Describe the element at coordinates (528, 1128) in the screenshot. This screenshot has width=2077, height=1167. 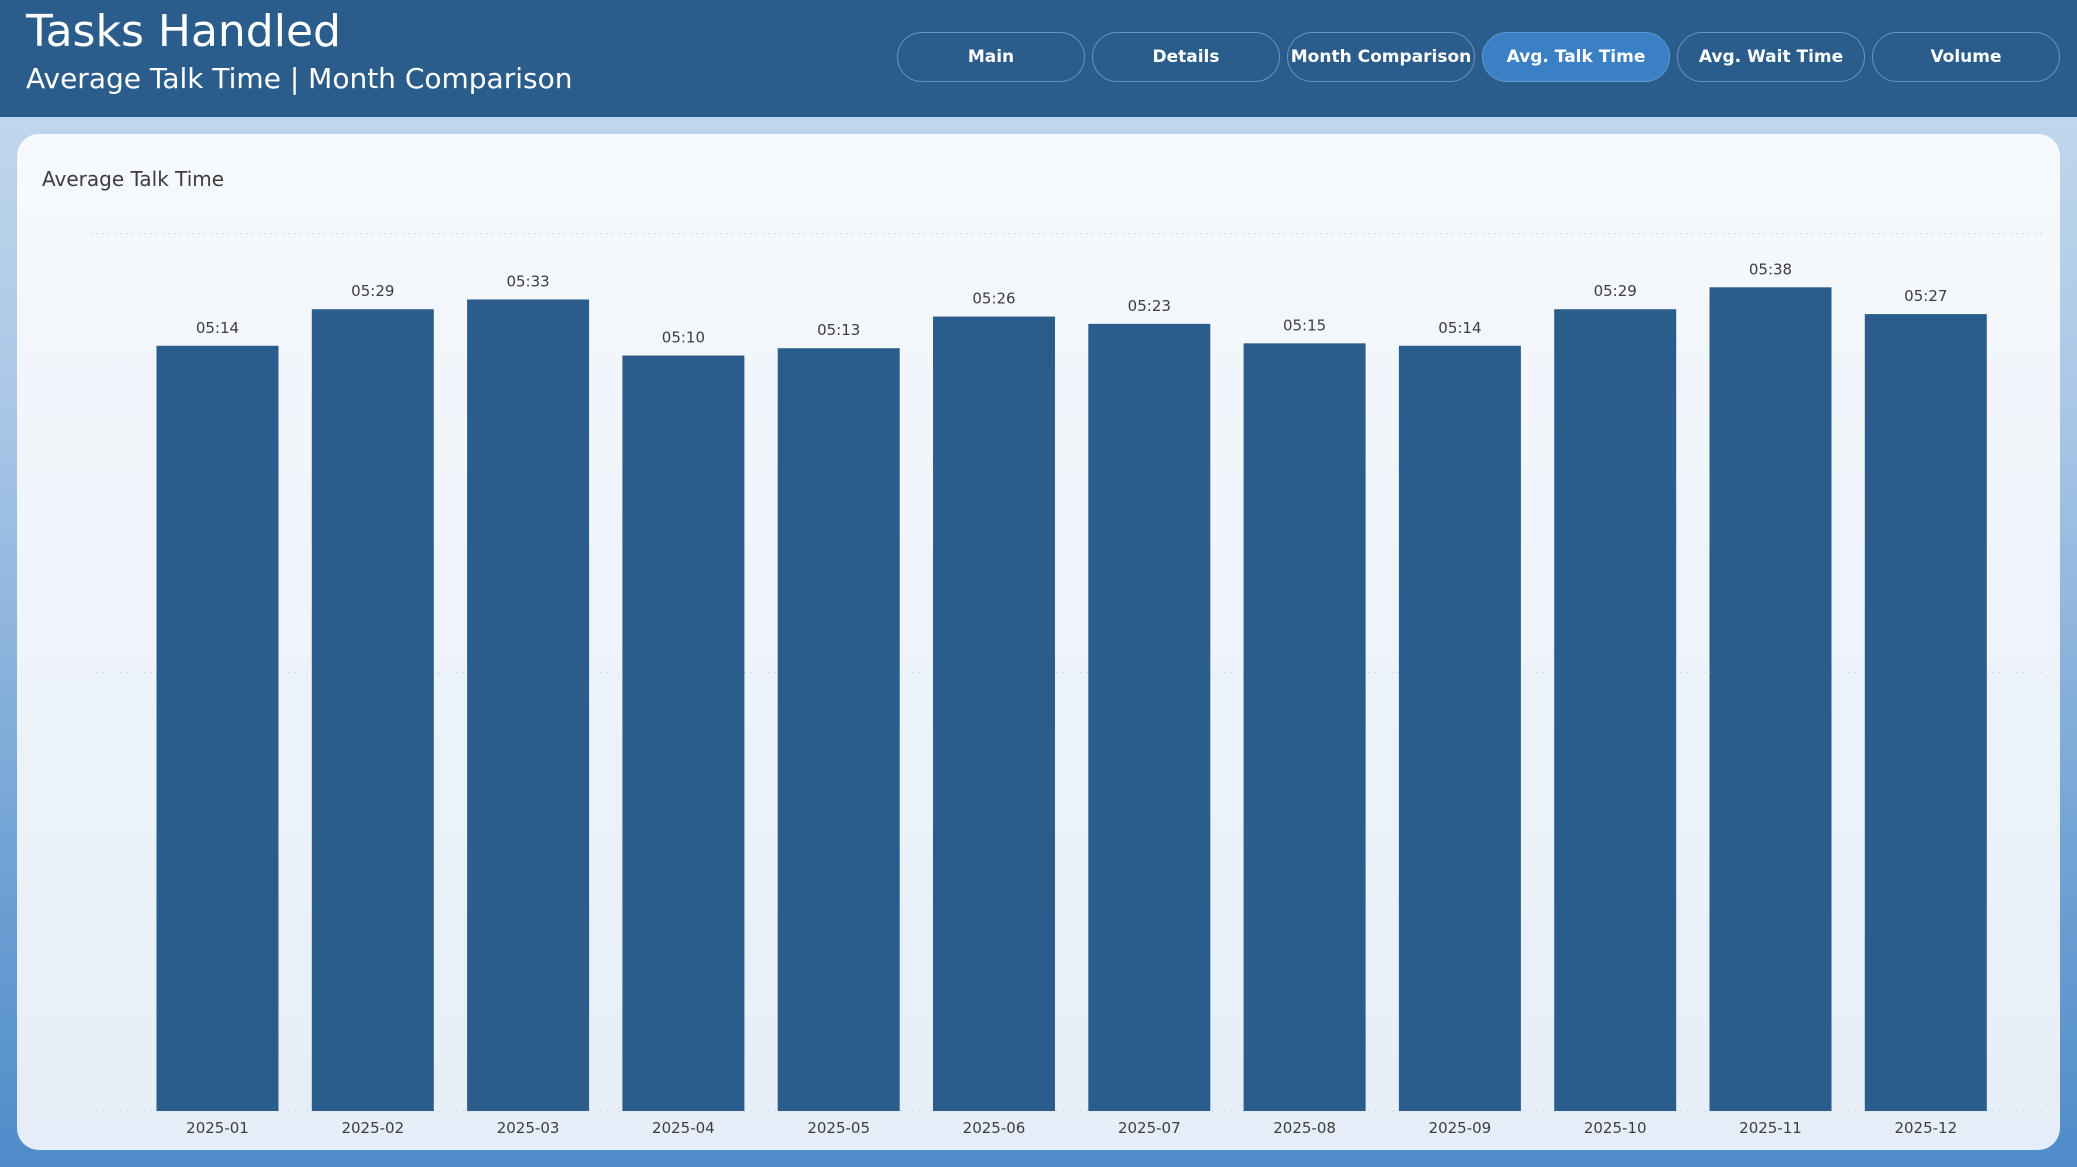
I see `x-tick-label: 2025-03` at that location.